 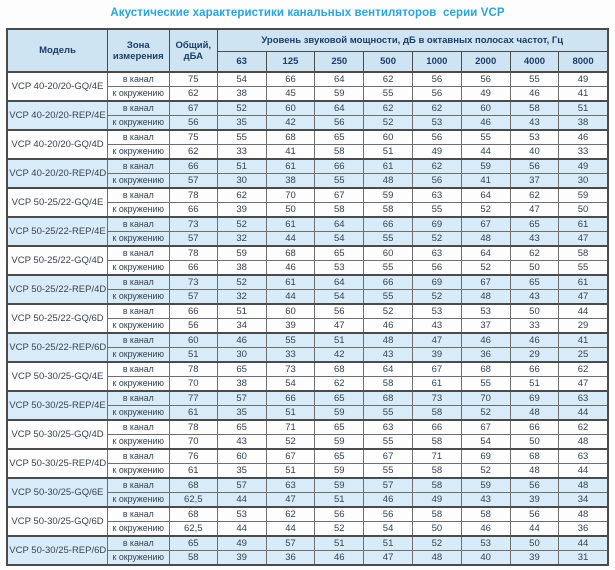 What do you see at coordinates (290, 61) in the screenshot?
I see `column-header-freq-125: 125` at bounding box center [290, 61].